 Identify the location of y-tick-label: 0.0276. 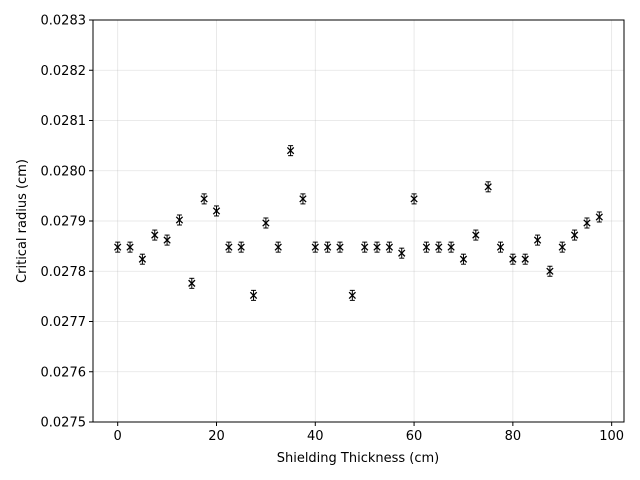
(64, 372).